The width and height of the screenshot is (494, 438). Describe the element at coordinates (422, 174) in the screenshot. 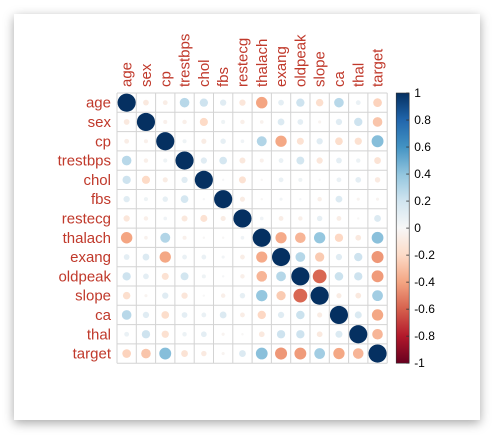

I see `colorbar-tick-label: 0.4` at that location.